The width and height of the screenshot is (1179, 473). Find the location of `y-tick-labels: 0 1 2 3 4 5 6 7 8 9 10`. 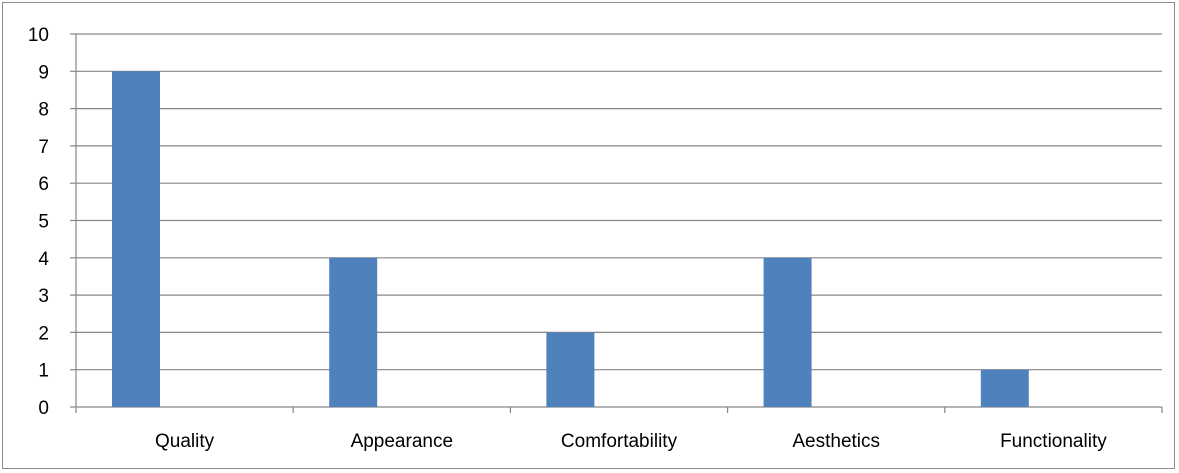

y-tick-labels: 0 1 2 3 4 5 6 7 8 9 10 is located at coordinates (39, 222).